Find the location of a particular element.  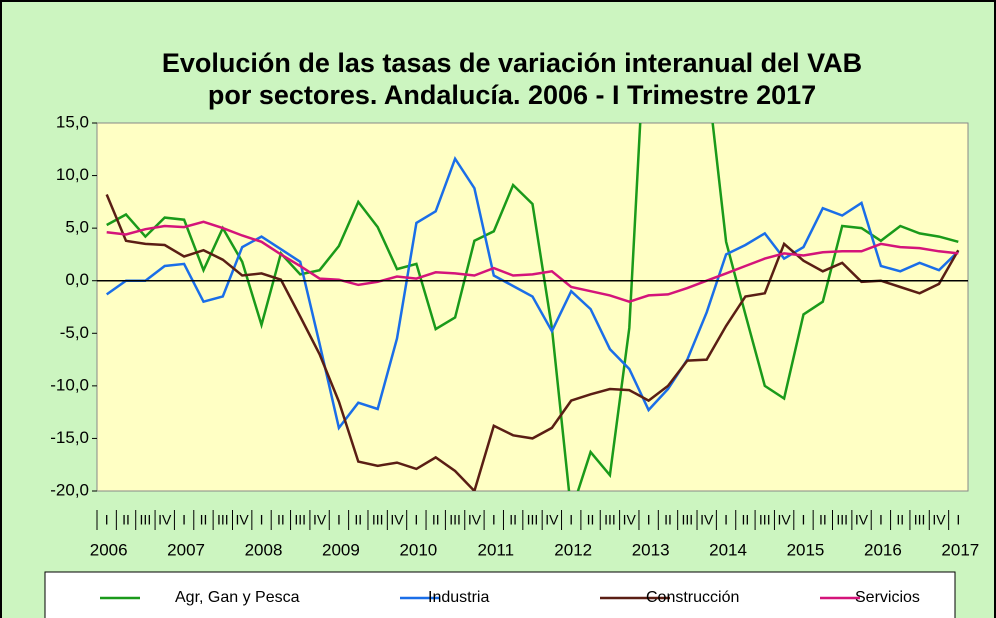

legend-label: Servicios is located at coordinates (887, 597).